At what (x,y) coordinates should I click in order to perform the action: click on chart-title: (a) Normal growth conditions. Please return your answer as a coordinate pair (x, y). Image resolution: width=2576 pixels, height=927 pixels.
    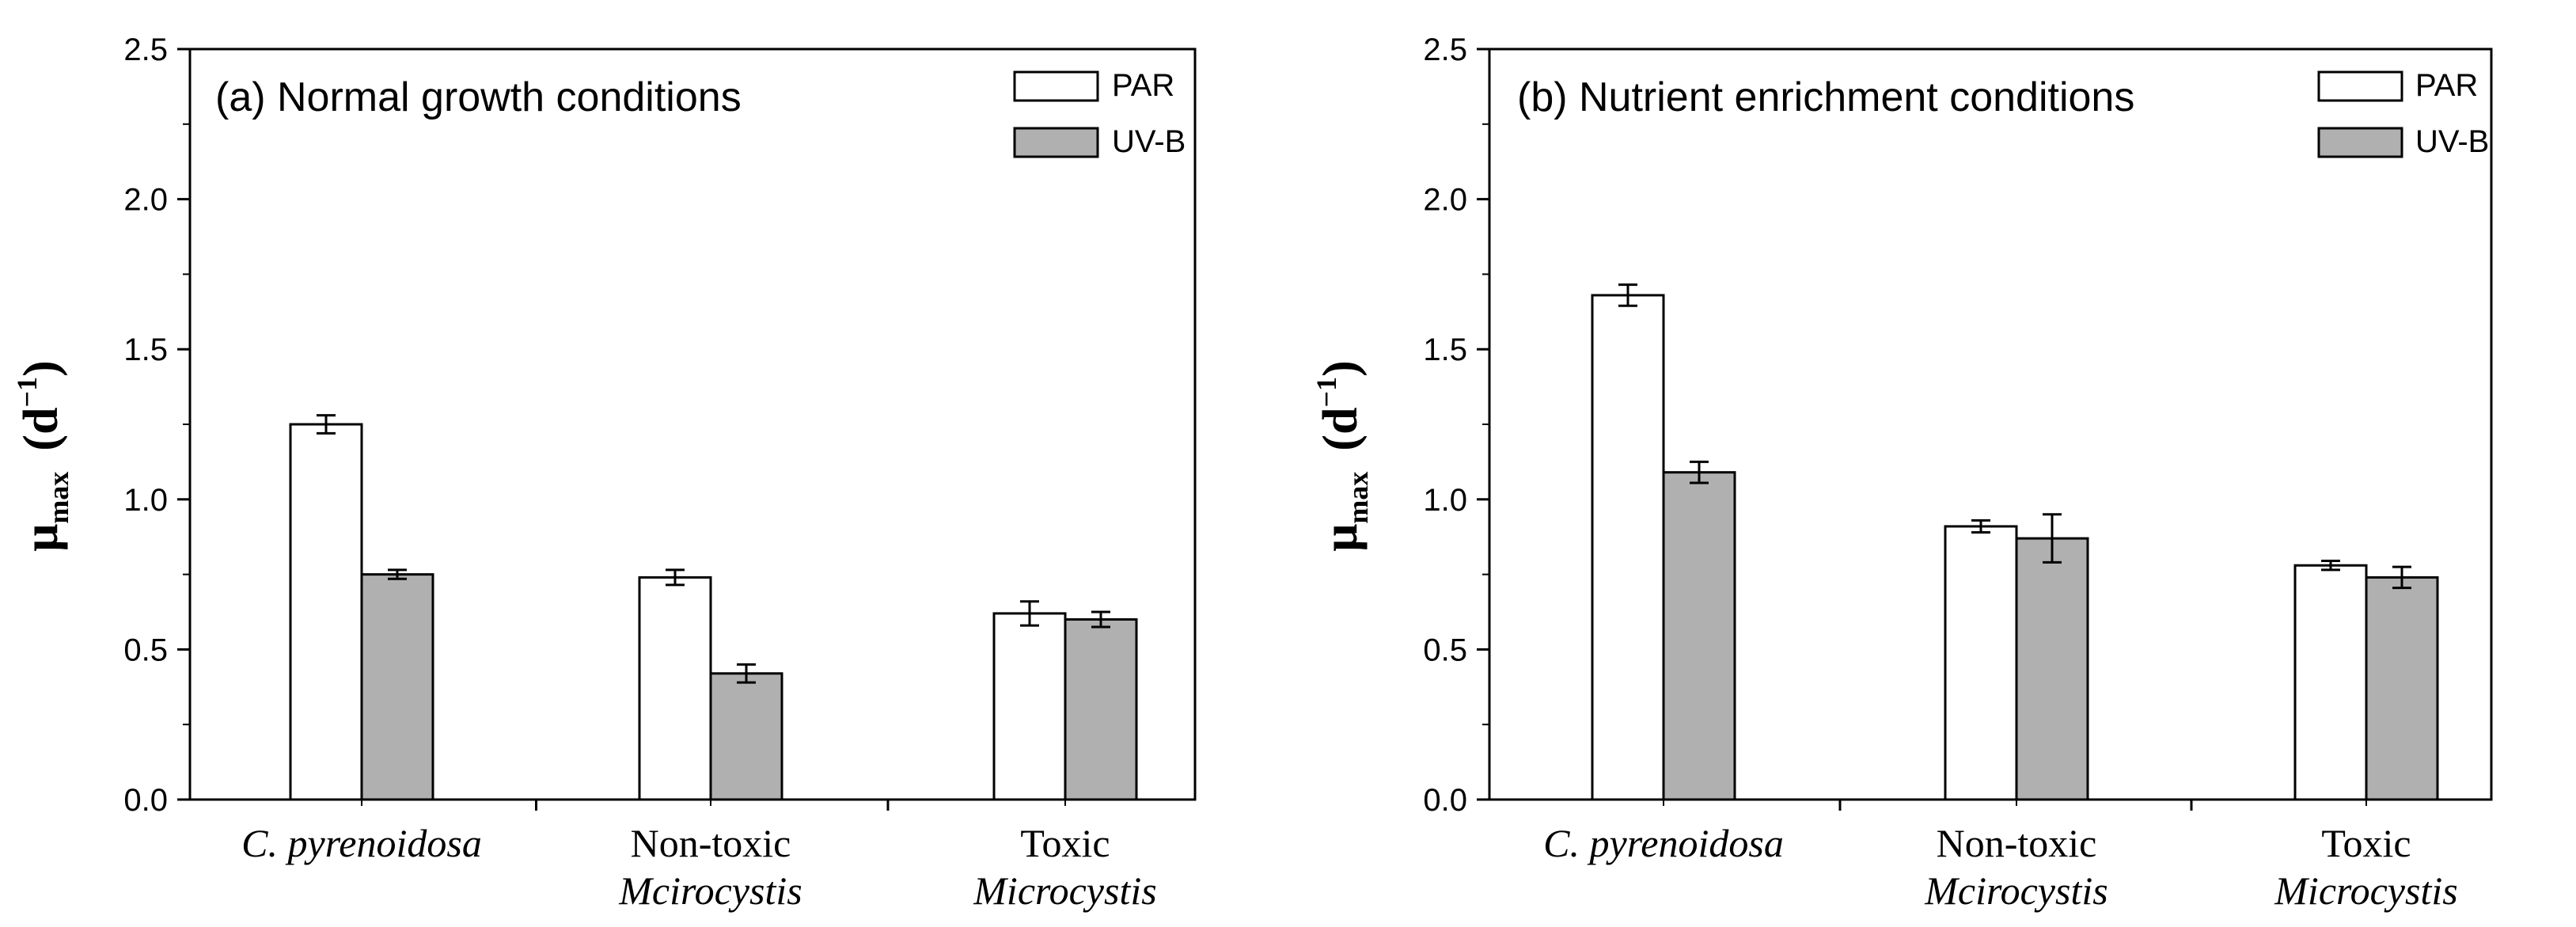
    Looking at the image, I should click on (478, 97).